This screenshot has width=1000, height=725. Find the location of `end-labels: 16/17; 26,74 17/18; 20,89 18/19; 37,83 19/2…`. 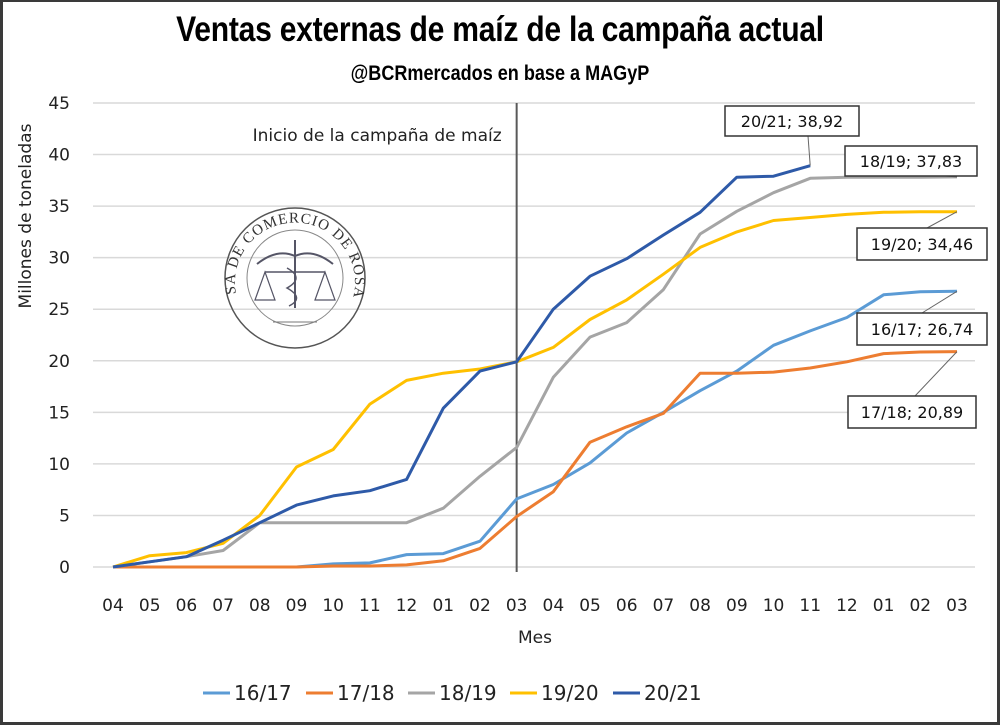

end-labels: 16/17; 26,74 17/18; 20,89 18/19; 37,83 19/2… is located at coordinates (856, 267).